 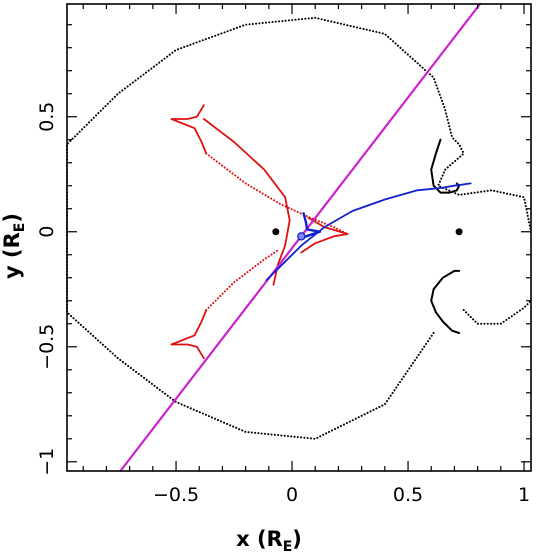 I want to click on source-position-marker, so click(x=301, y=236).